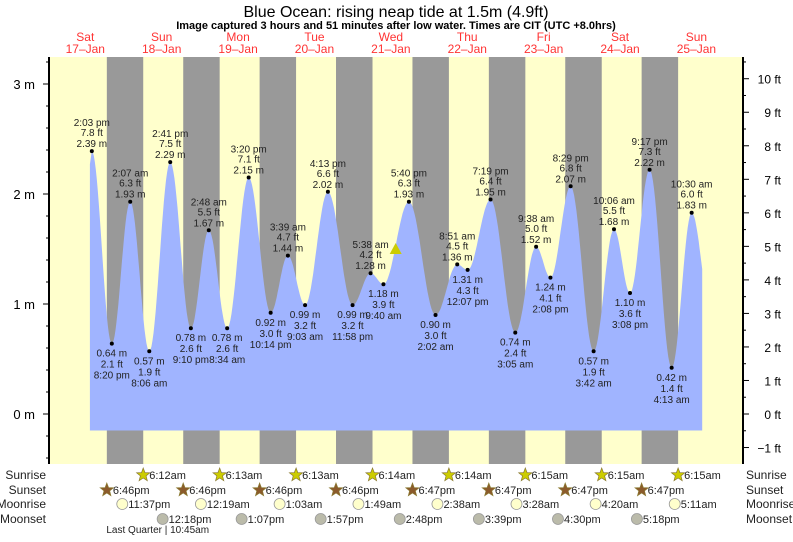 The image size is (793, 542). I want to click on extreme-feet: 7.5 ft, so click(170, 144).